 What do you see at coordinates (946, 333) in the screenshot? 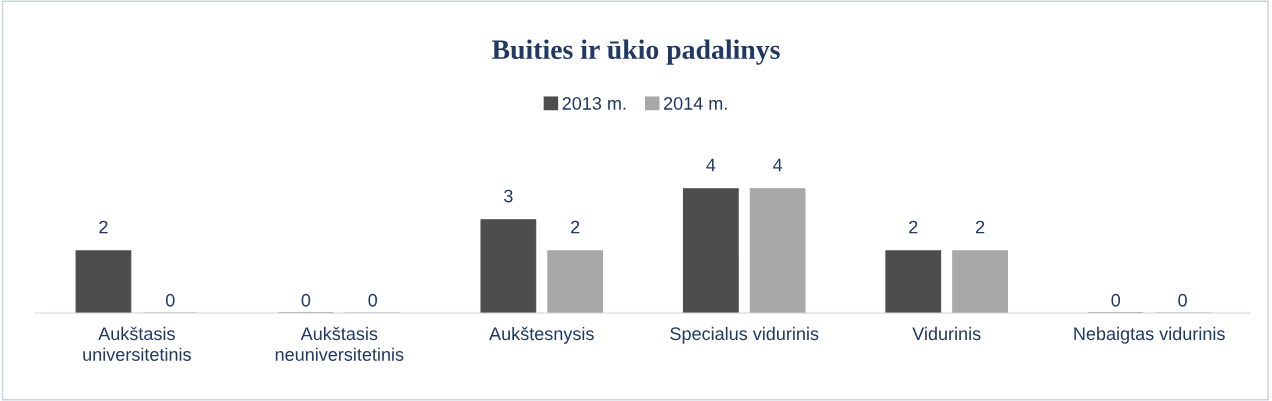
I see `x-tick-label: Vidurinis` at bounding box center [946, 333].